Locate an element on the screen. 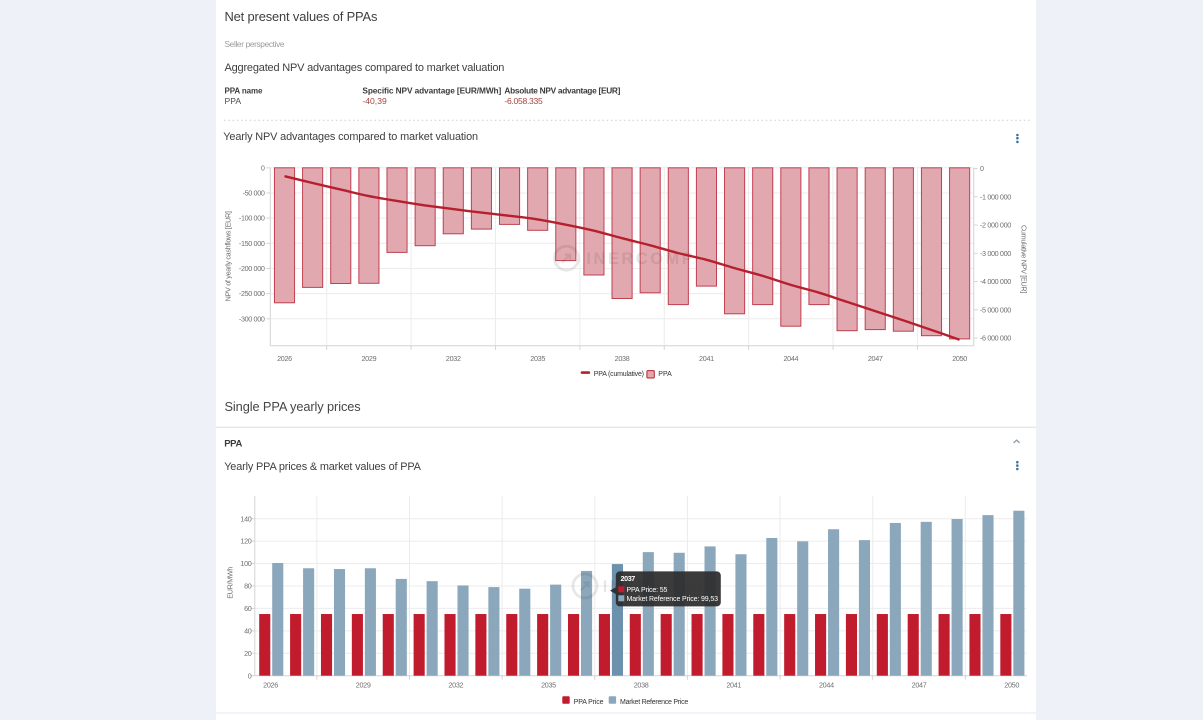 This screenshot has width=1203, height=720. svg-text: PPA Price is located at coordinates (589, 702).